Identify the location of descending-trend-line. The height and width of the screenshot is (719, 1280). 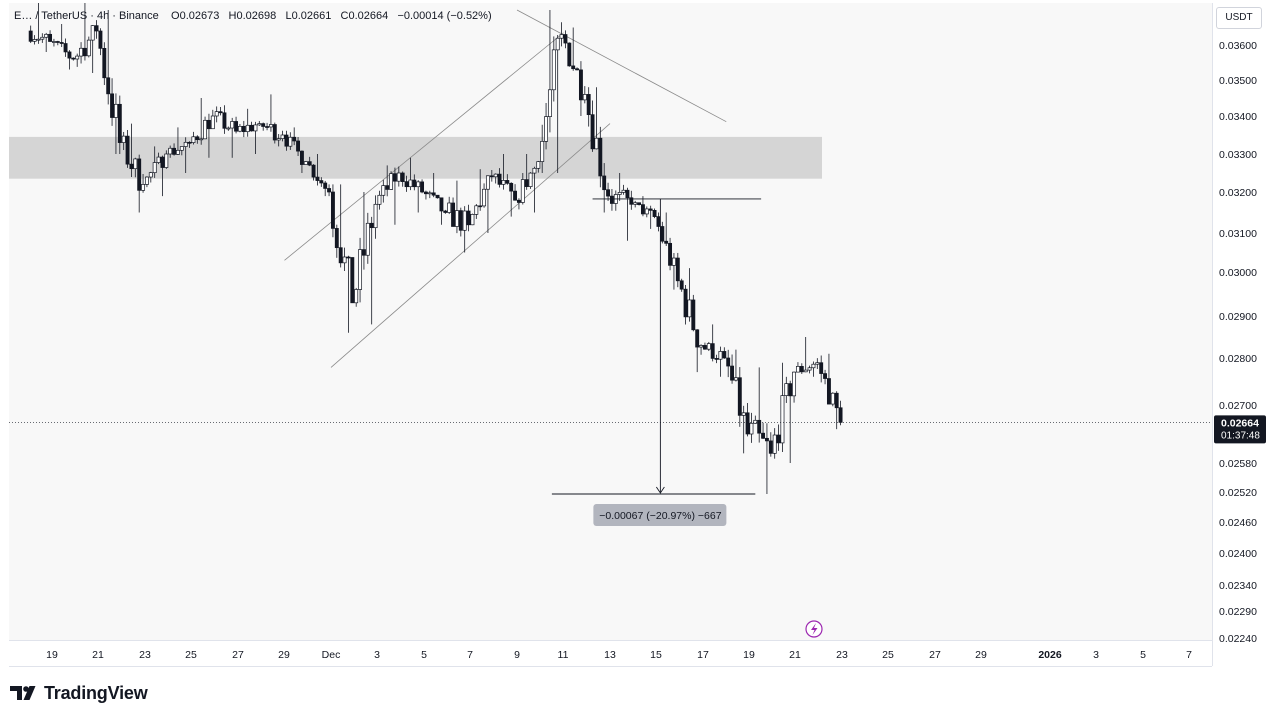
(621, 66).